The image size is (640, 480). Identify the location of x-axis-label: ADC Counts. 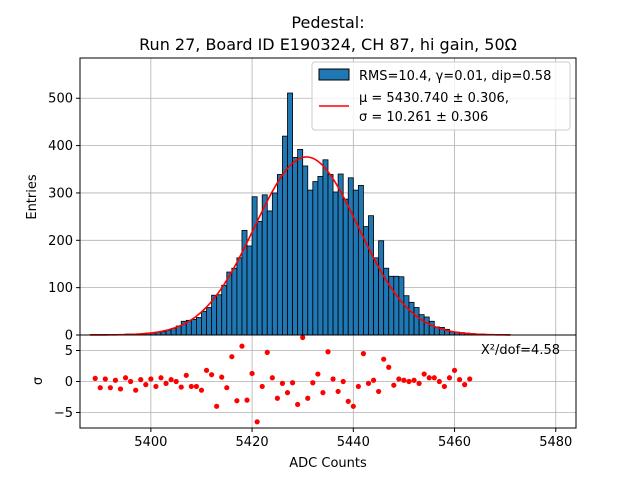
(328, 463).